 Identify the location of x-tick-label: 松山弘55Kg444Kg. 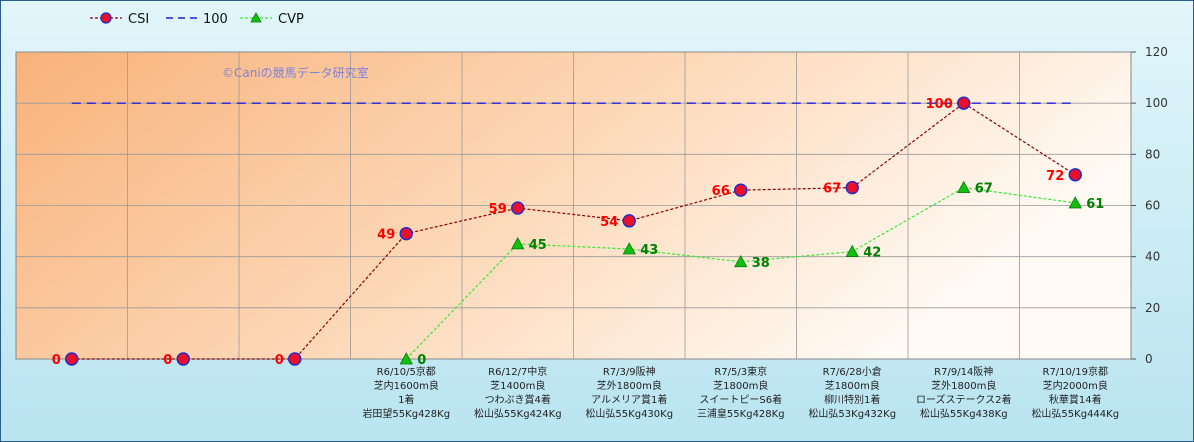
(1075, 413).